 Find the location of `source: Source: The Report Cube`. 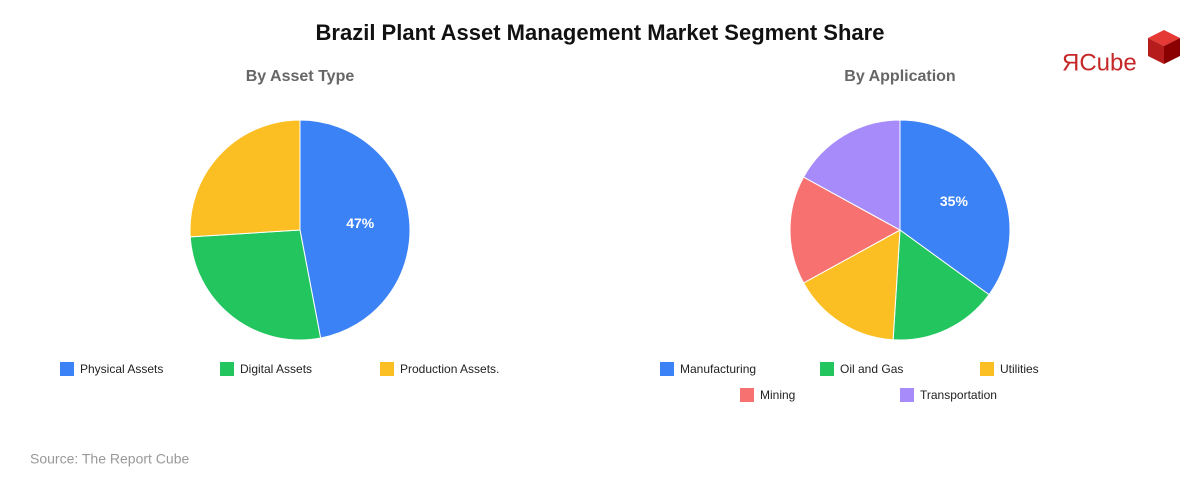

source: Source: The Report Cube is located at coordinates (109, 459).